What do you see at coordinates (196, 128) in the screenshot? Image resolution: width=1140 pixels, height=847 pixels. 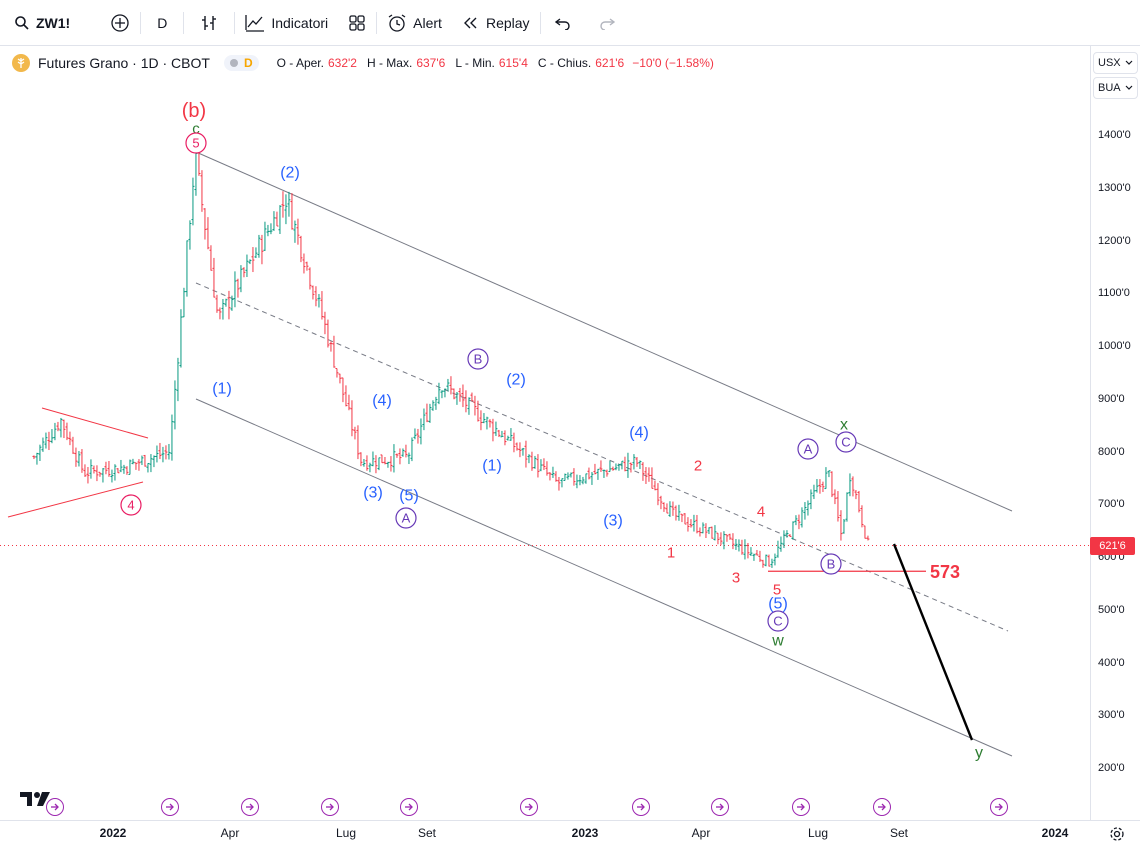 I see `wave-label: c` at bounding box center [196, 128].